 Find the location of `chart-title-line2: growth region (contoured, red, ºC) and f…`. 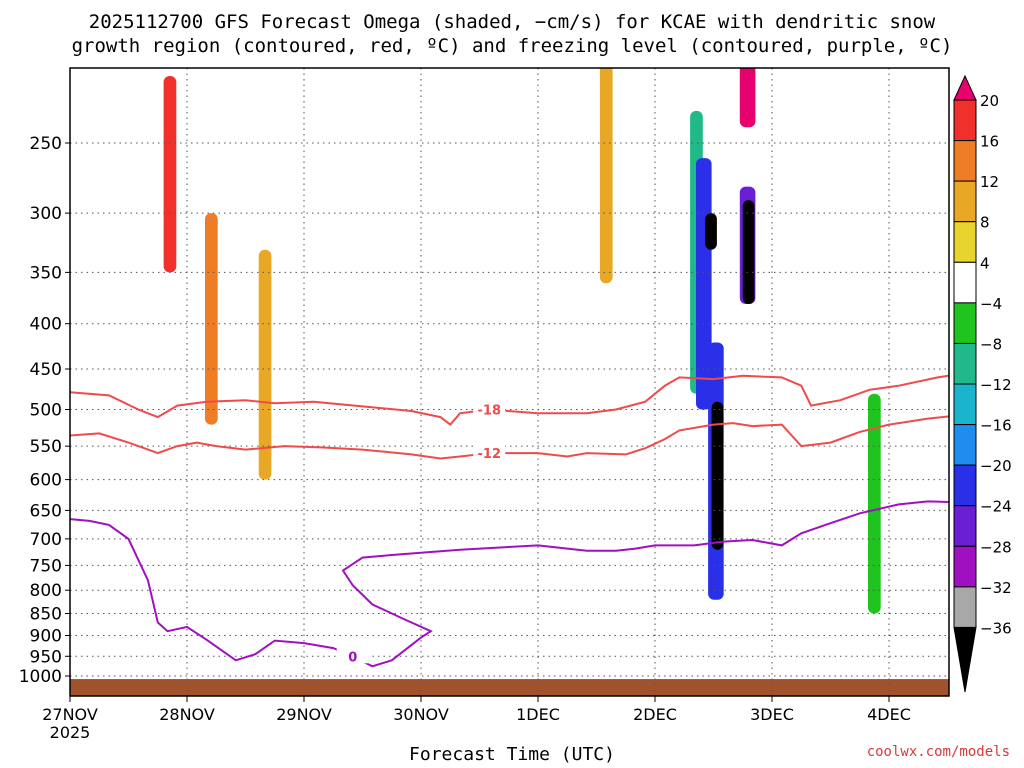

chart-title-line2: growth region (contoured, red, ºC) and f… is located at coordinates (512, 46).